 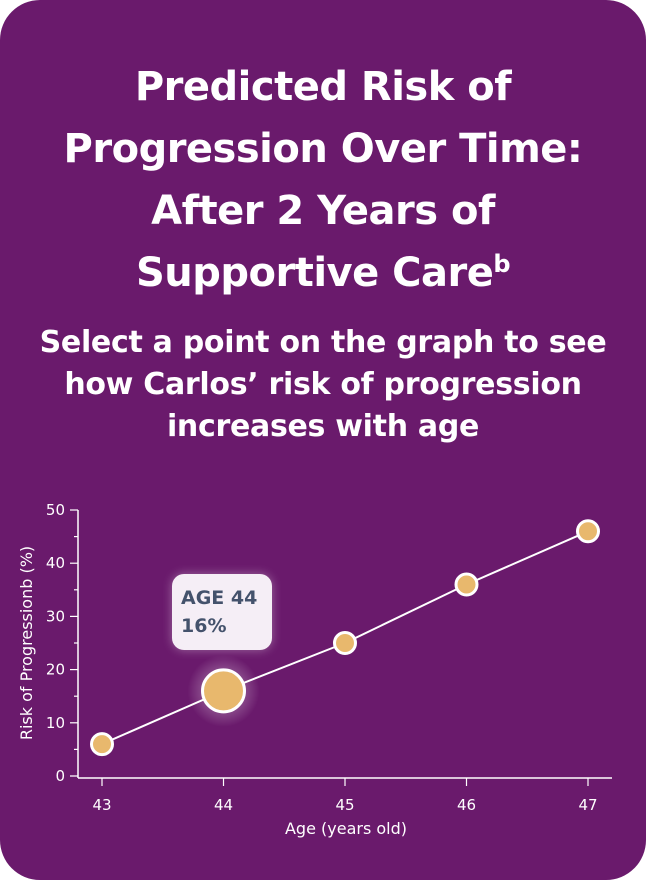 I want to click on y-tick-label: 40, so click(x=55, y=563).